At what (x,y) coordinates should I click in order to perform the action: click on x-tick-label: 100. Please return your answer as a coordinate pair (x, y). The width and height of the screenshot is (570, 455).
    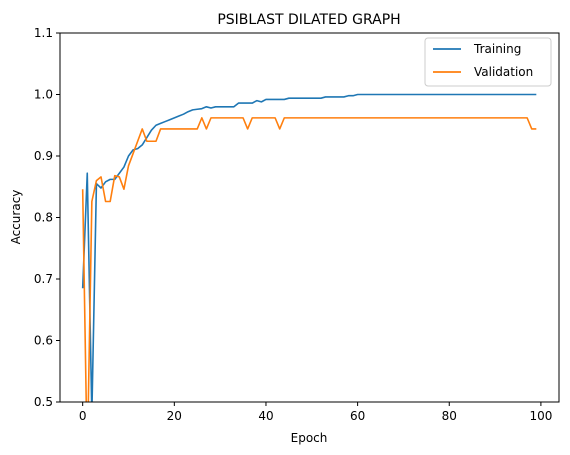
    Looking at the image, I should click on (540, 416).